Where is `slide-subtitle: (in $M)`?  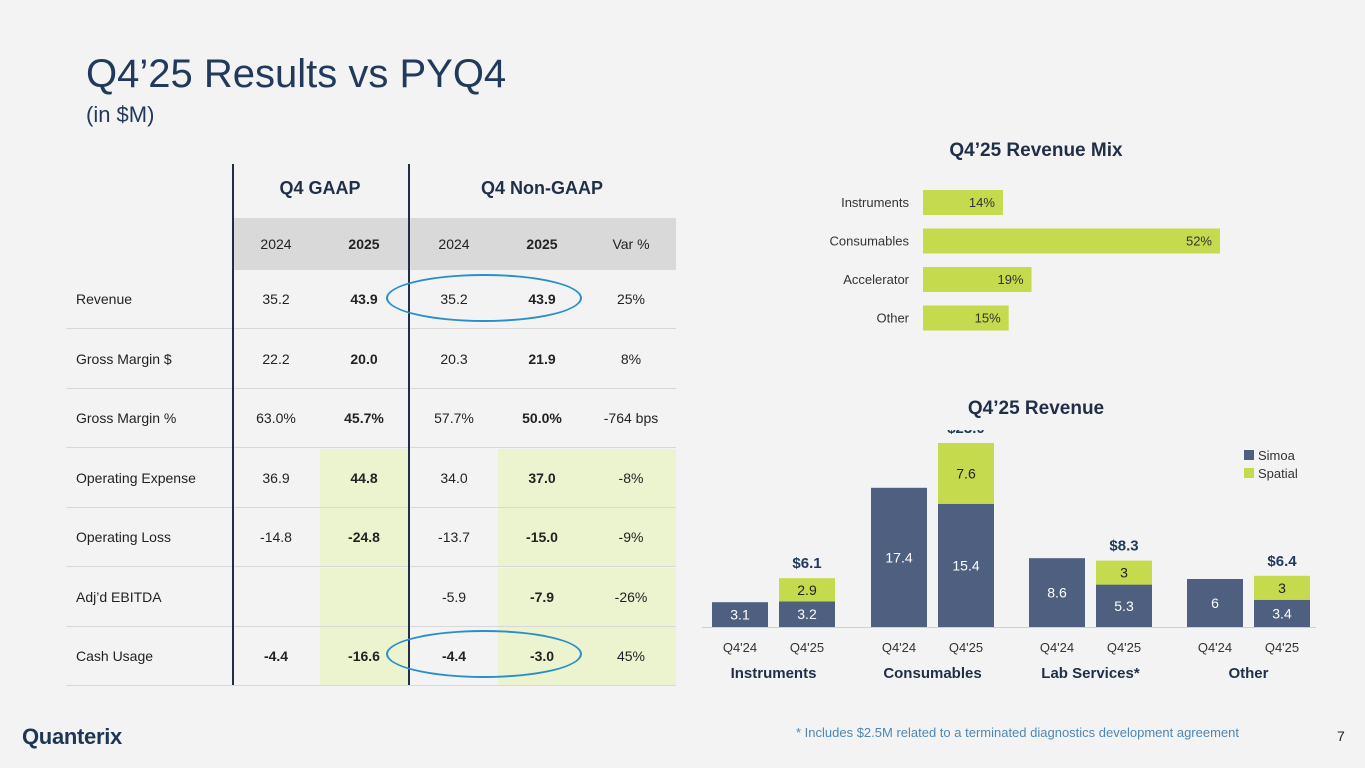 slide-subtitle: (in $M) is located at coordinates (120, 114).